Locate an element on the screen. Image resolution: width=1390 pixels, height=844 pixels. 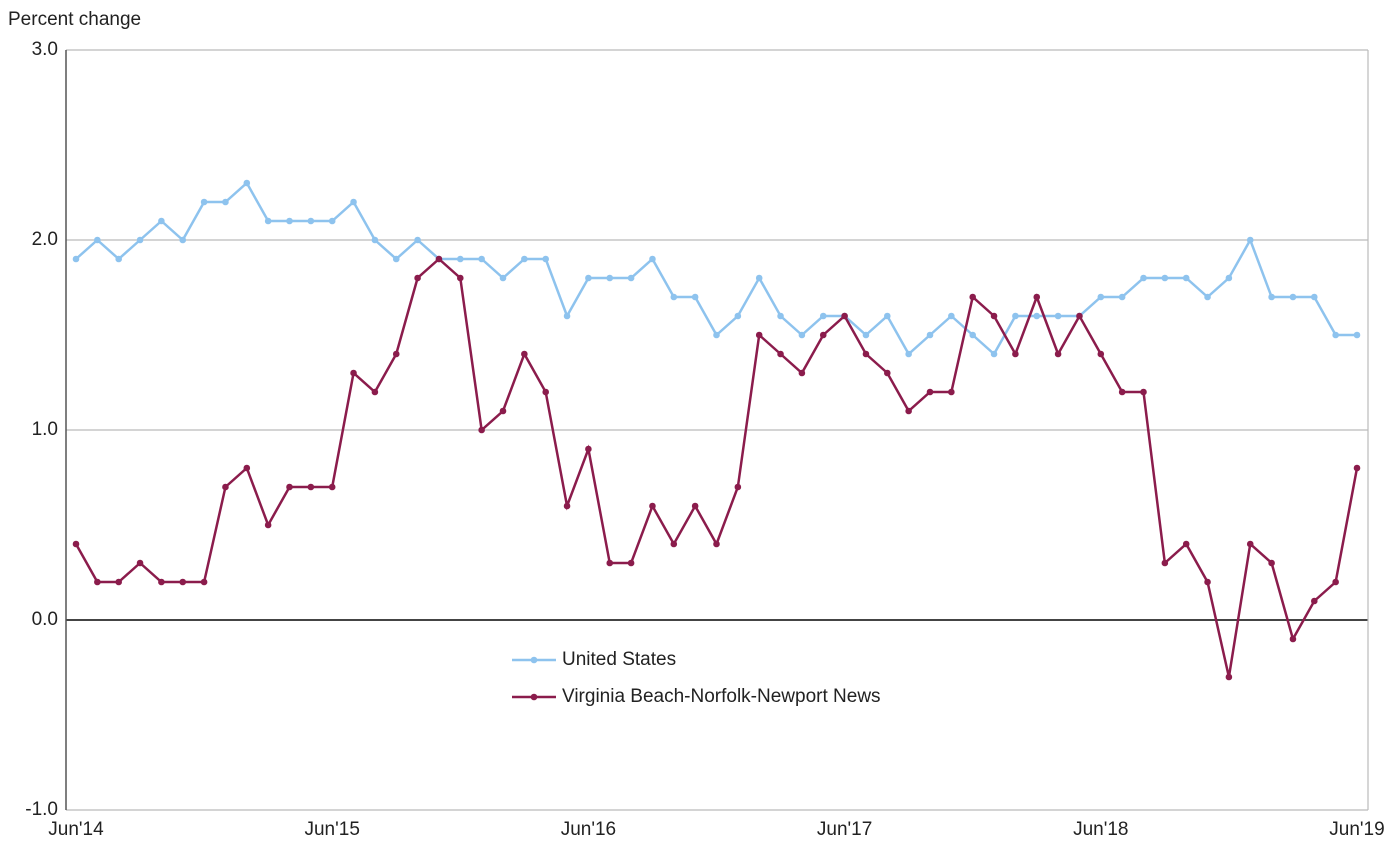
y-tick-label: 2.0 is located at coordinates (45, 239).